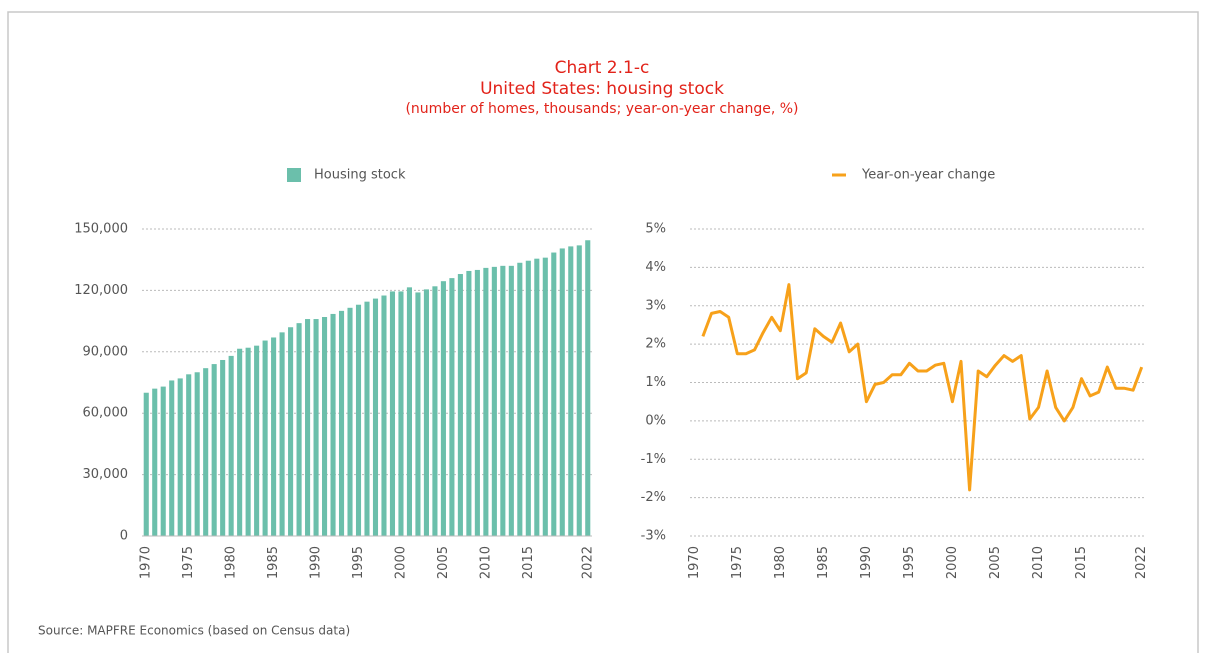 This screenshot has width=1205, height=653. Describe the element at coordinates (294, 175) in the screenshot. I see `legend-swatch` at that location.